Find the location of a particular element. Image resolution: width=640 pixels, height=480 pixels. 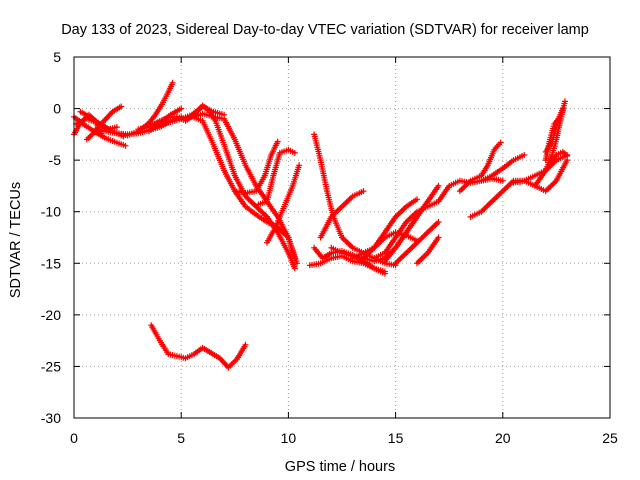

y-tick-label: -10 is located at coordinates (51, 212).